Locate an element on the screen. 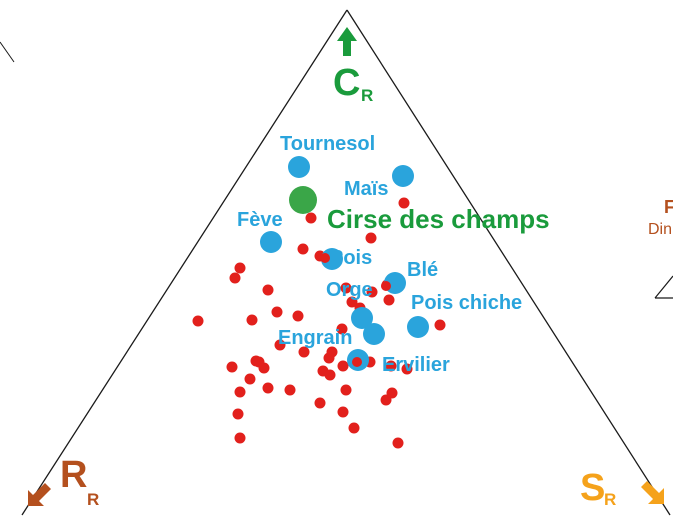 The image size is (673, 517). down-right-arrow-icon is located at coordinates (652, 492).